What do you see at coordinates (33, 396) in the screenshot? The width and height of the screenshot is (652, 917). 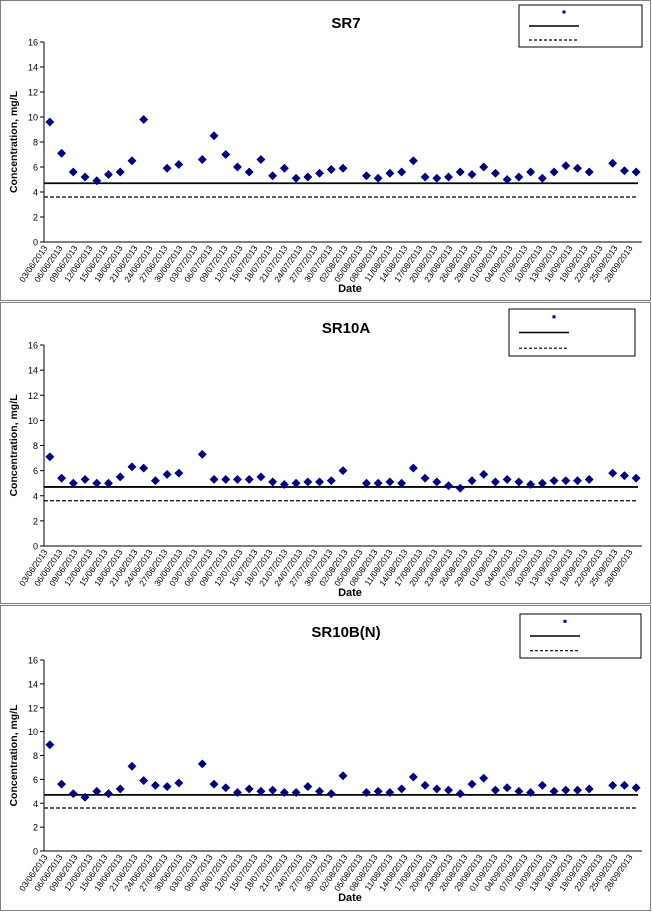 I see `y-tick-label: 12` at bounding box center [33, 396].